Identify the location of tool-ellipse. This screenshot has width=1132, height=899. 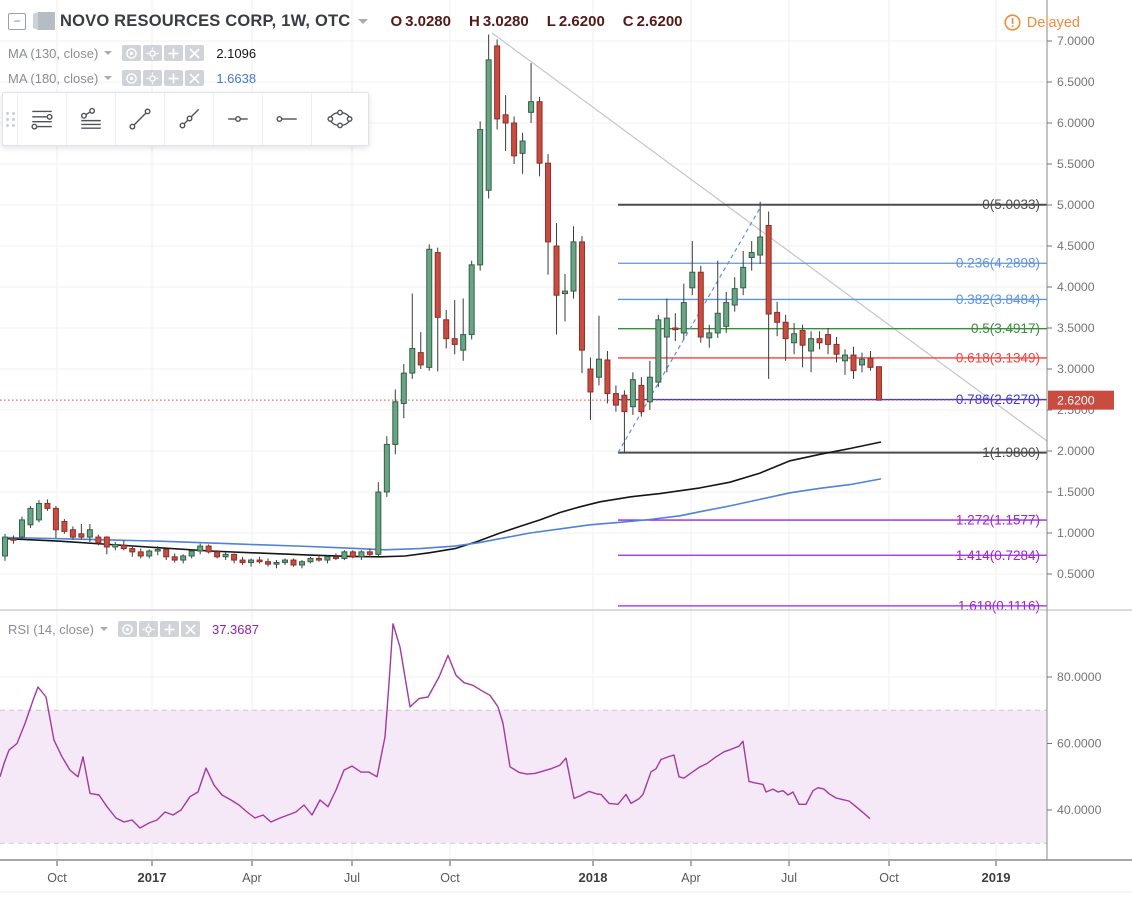
(339, 119).